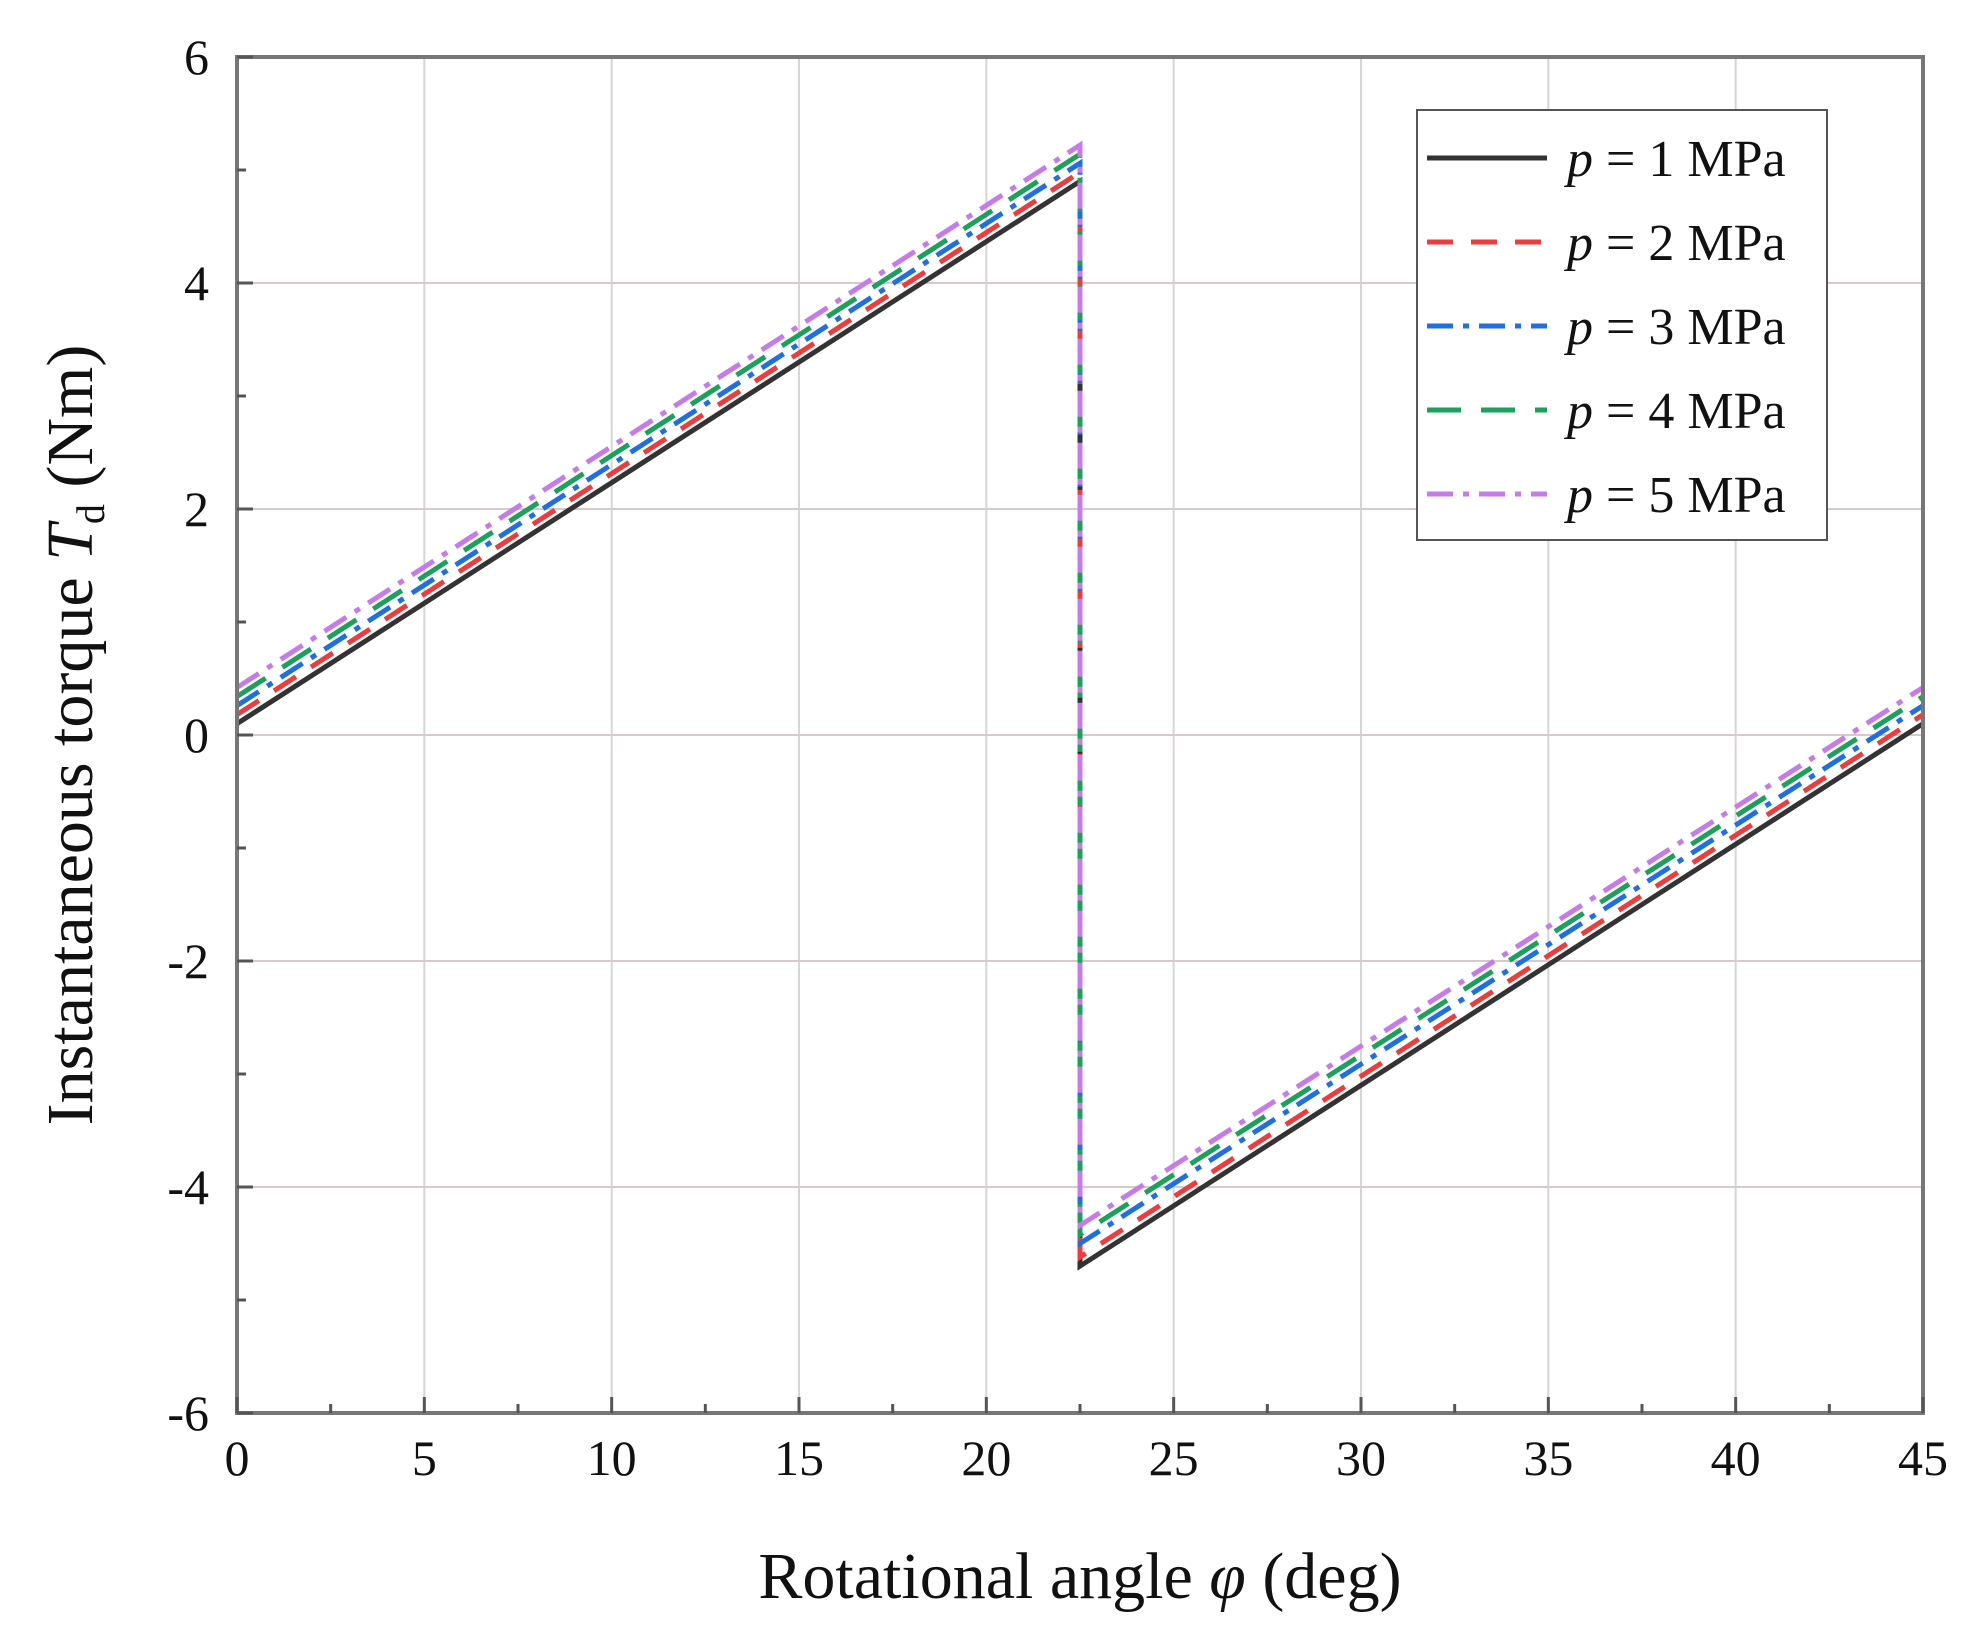 Image resolution: width=1985 pixels, height=1651 pixels. I want to click on y-tick-label: -4, so click(188, 1187).